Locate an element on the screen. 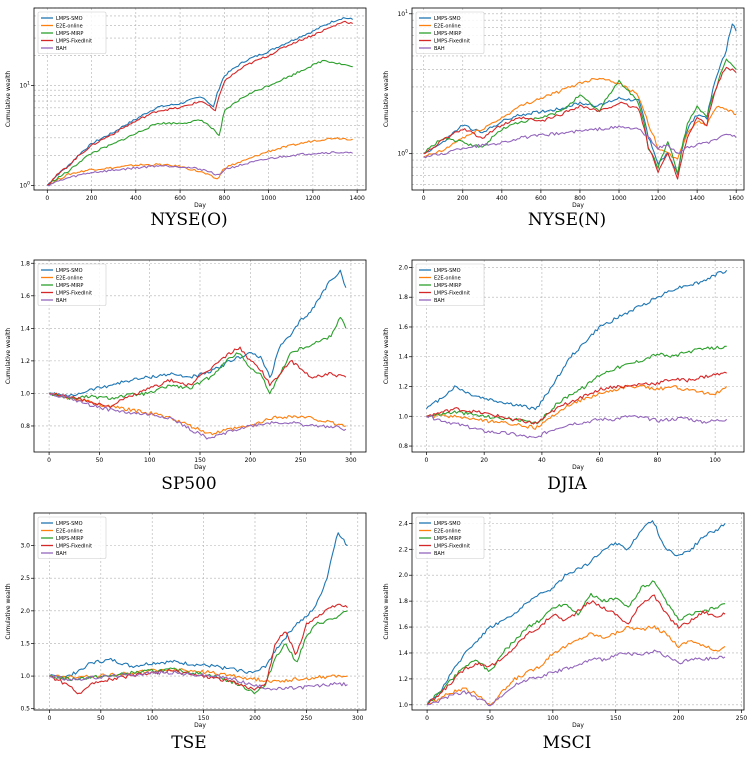  grid is located at coordinates (578, 99).